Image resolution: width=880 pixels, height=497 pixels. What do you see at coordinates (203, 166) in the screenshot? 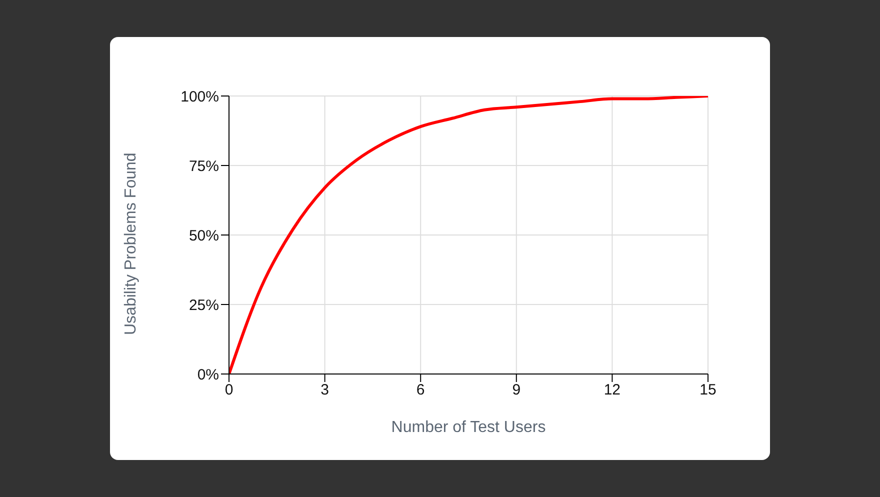
I see `y-tick-label: 75%` at bounding box center [203, 166].